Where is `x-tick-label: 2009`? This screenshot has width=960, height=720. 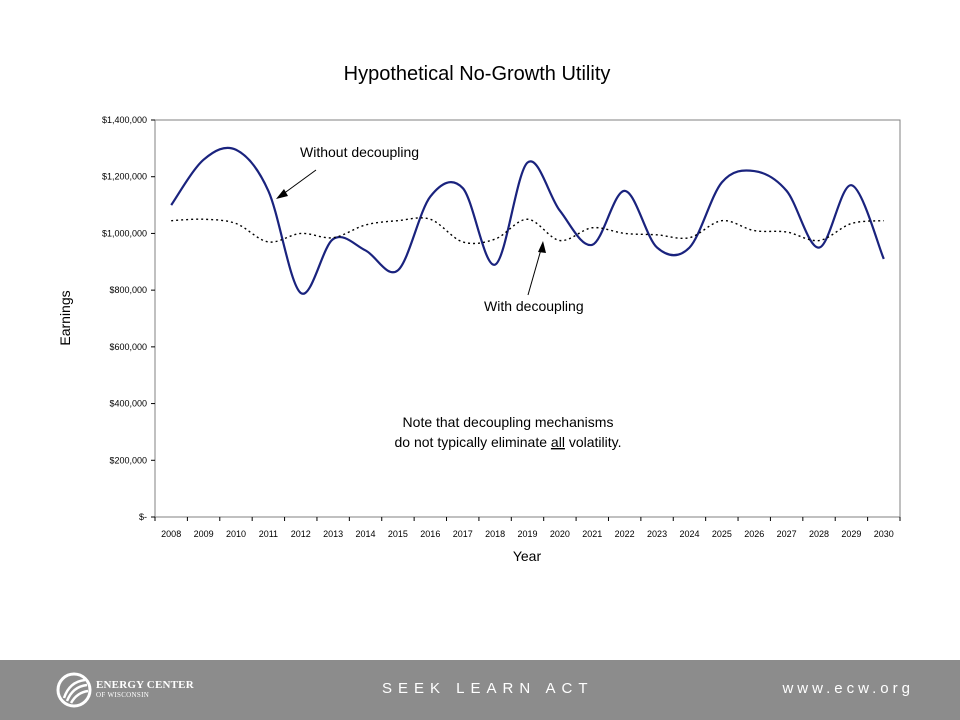
x-tick-label: 2009 is located at coordinates (204, 534).